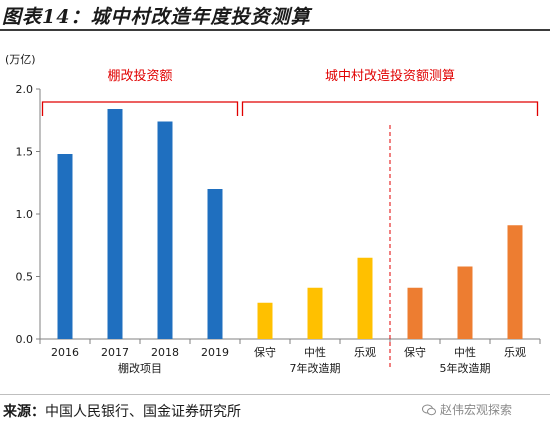 The image size is (550, 425). What do you see at coordinates (115, 352) in the screenshot?
I see `x-tick-label: 2017` at bounding box center [115, 352].